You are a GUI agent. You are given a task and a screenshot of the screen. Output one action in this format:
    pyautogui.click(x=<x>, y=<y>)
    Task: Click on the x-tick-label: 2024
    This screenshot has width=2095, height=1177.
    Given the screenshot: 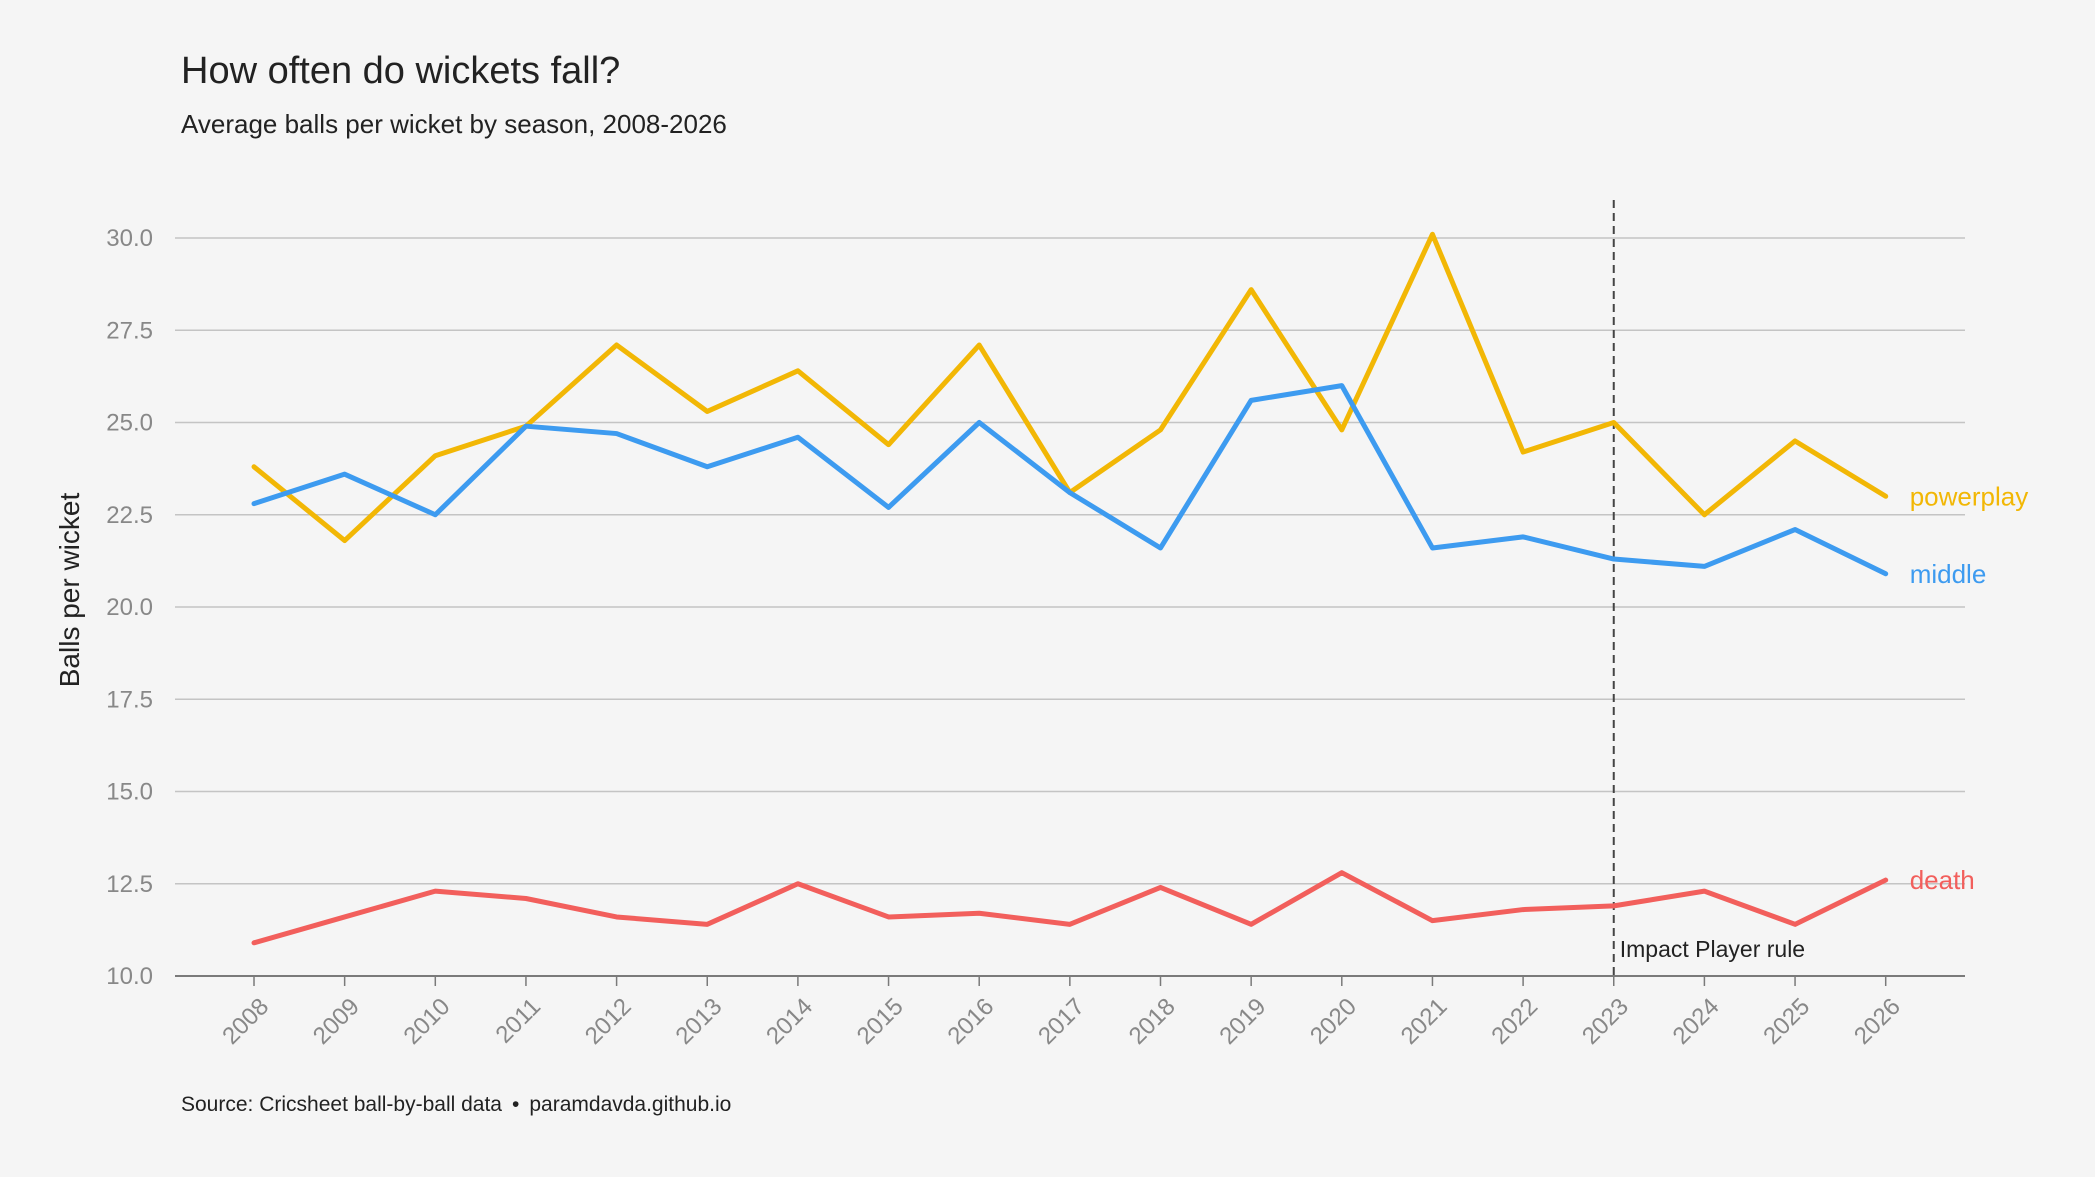 What is the action you would take?
    pyautogui.click(x=1696, y=1021)
    